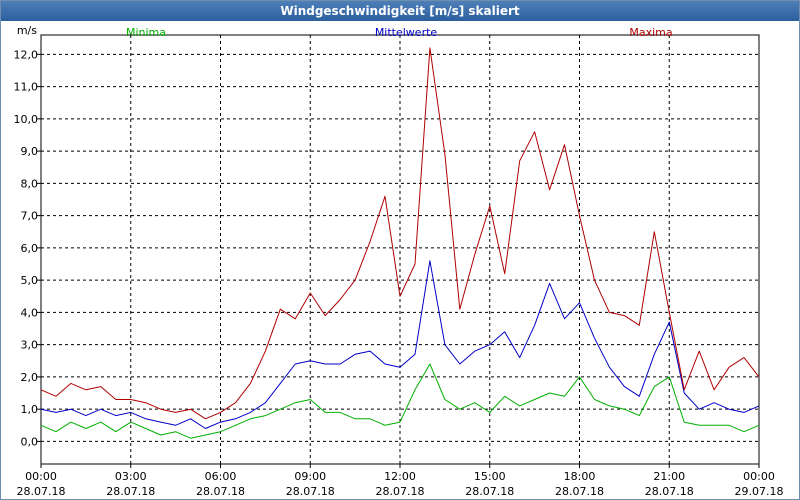 The height and width of the screenshot is (500, 800). I want to click on chart-title: Windgeschwindigkeit [m/s] skaliert, so click(400, 11).